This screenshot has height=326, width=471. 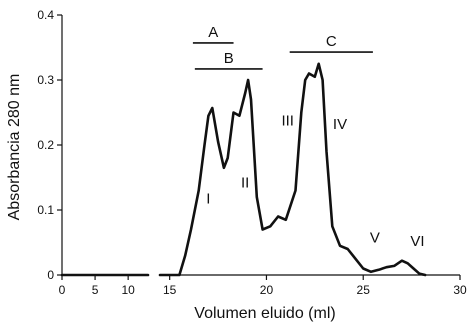 I want to click on x-tick-label: 10, so click(x=128, y=290).